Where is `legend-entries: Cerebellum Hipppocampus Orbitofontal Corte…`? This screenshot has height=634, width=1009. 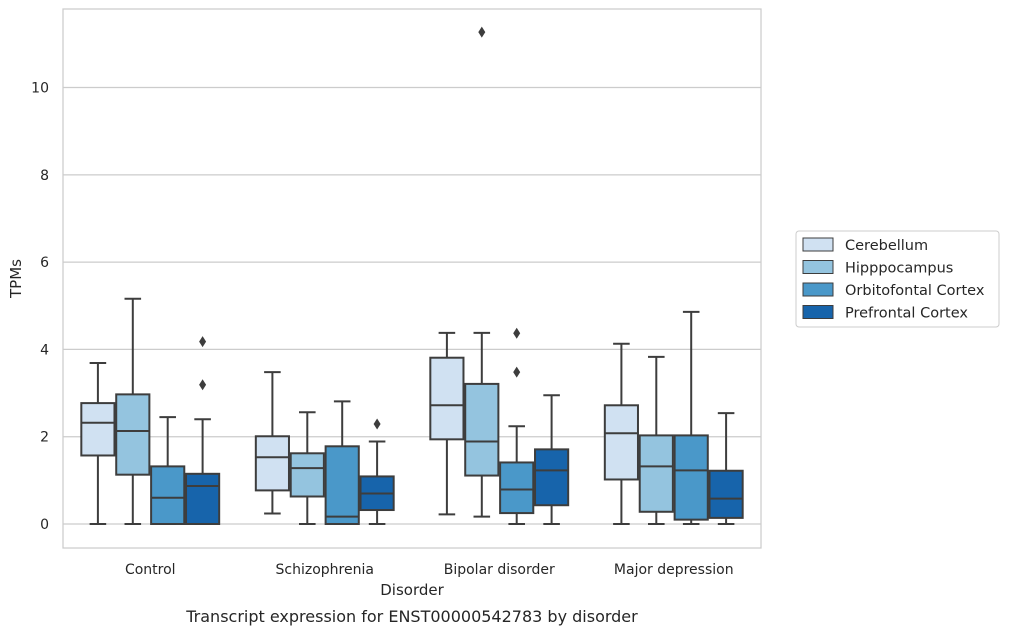
legend-entries: Cerebellum Hipppocampus Orbitofontal Corte… is located at coordinates (893, 279).